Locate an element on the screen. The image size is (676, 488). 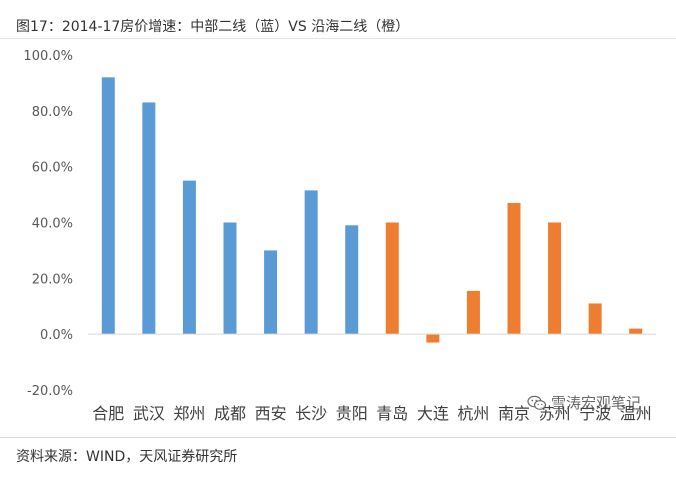
x-tick-label: 西安 is located at coordinates (271, 413).